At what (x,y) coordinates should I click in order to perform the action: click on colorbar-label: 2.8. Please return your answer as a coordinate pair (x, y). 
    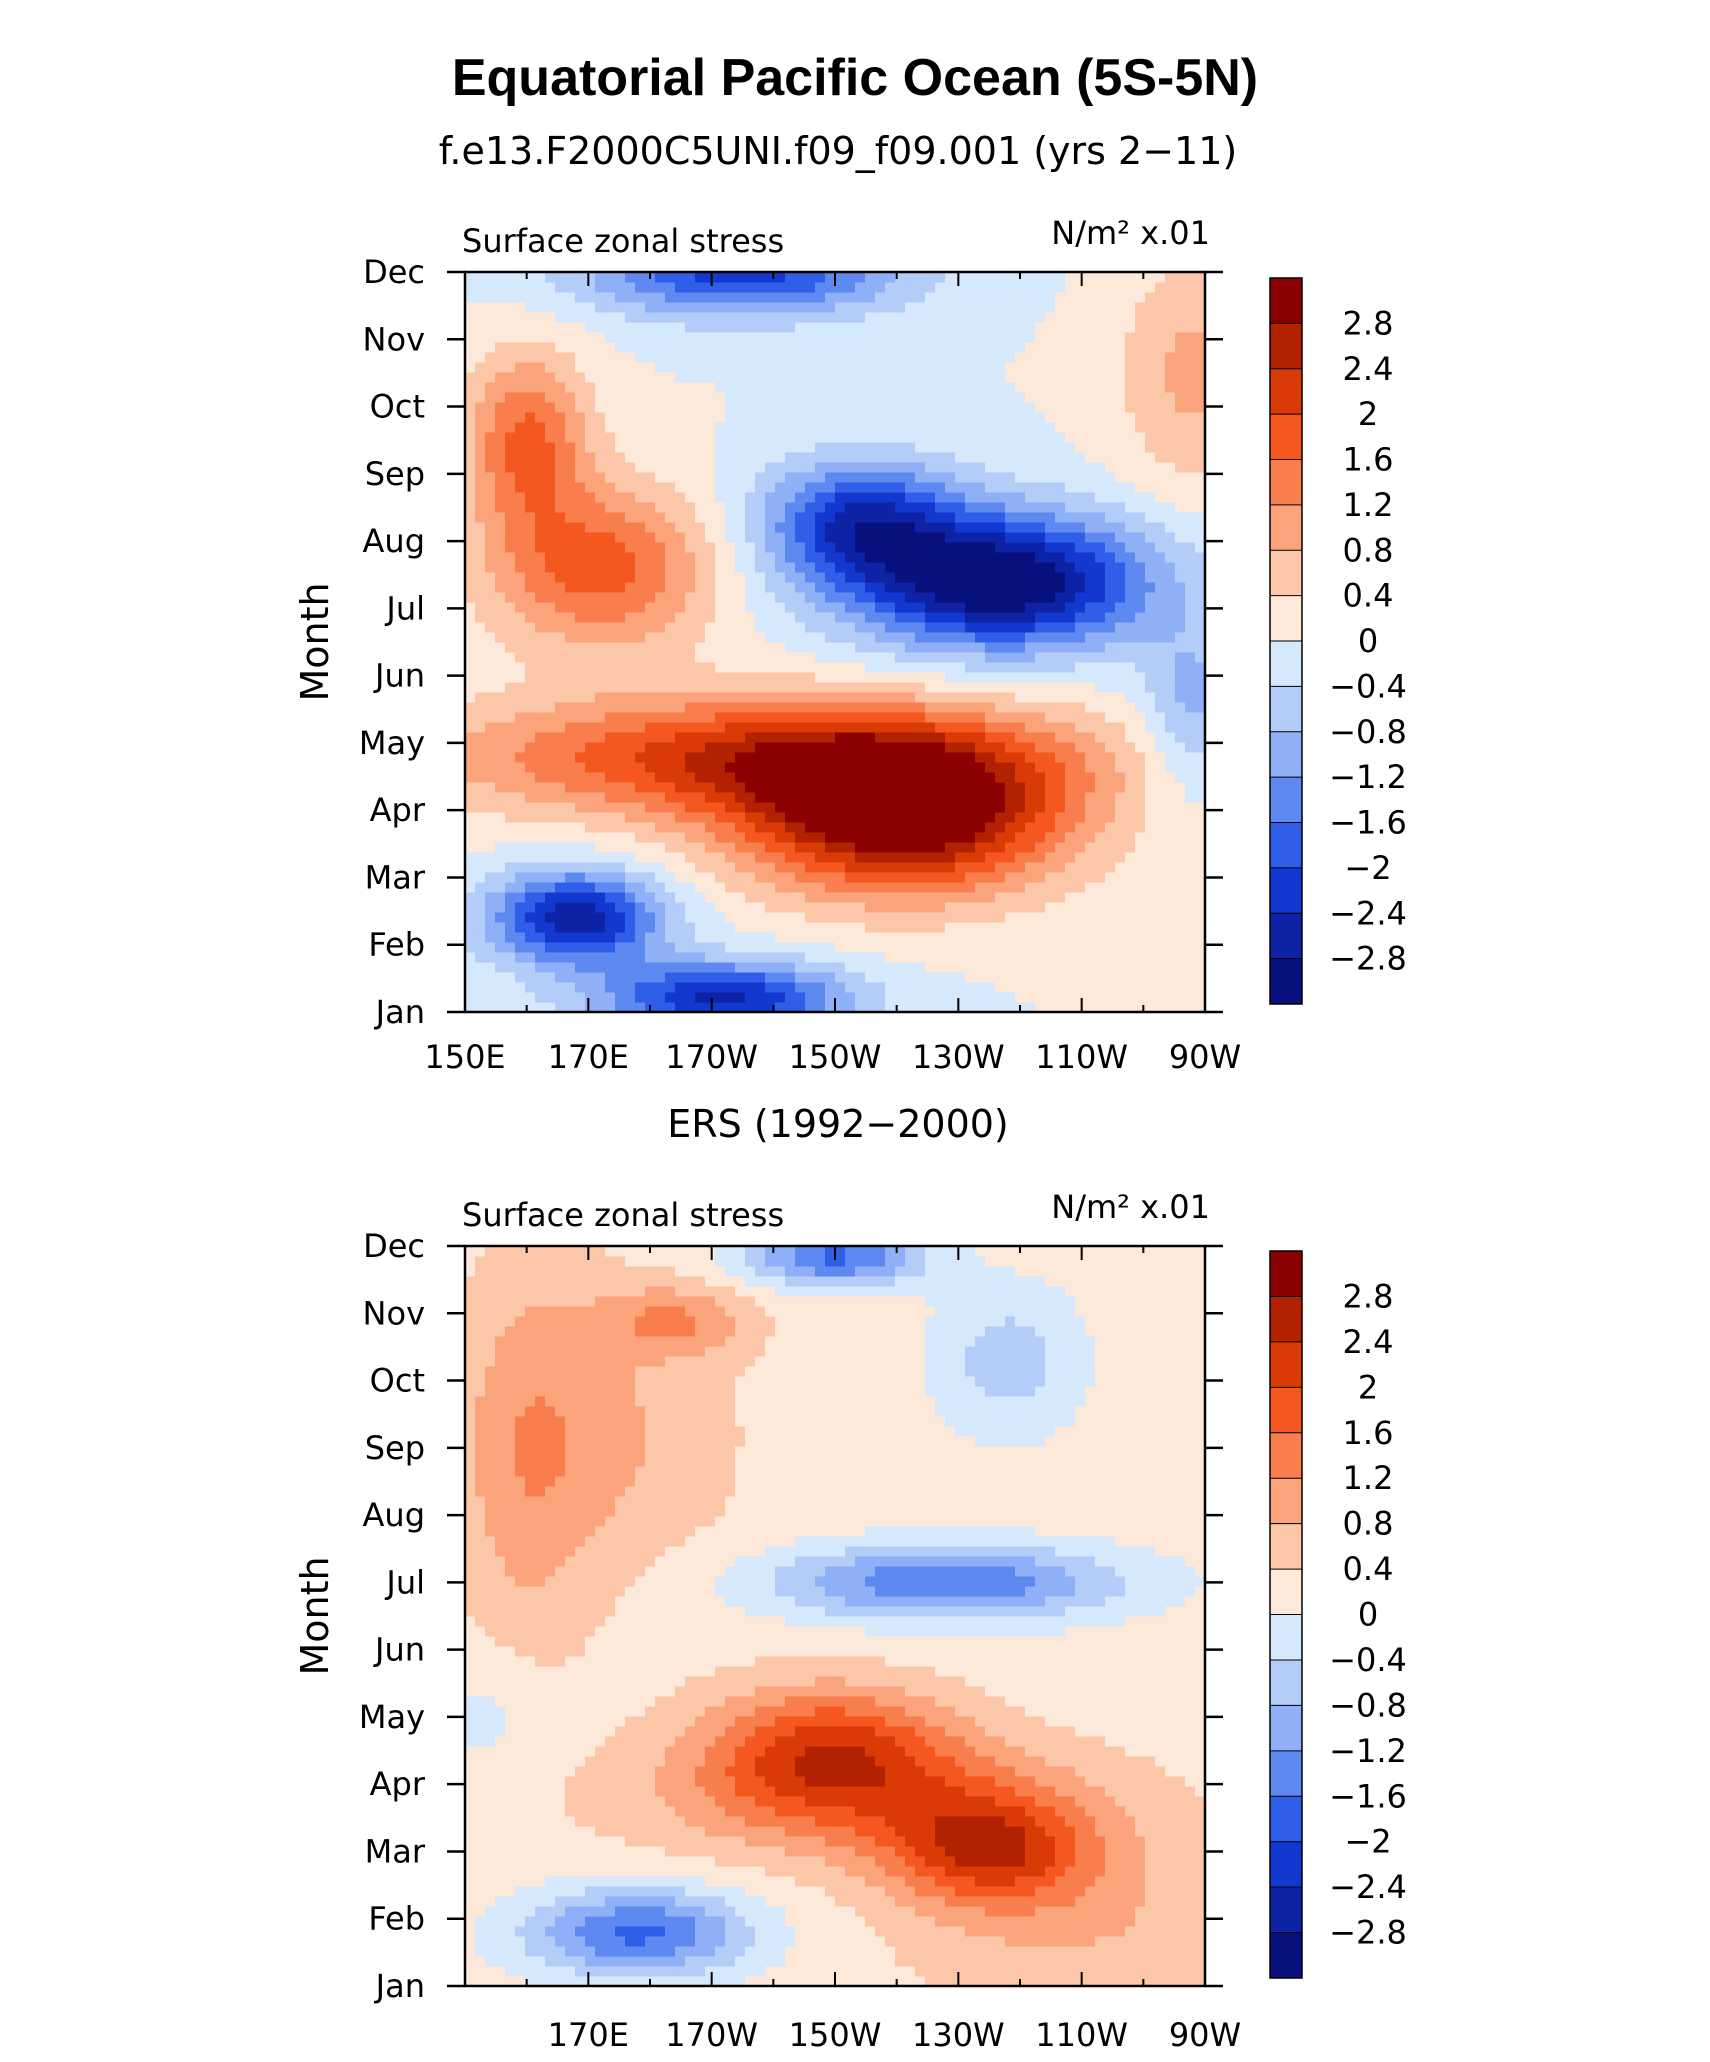
    Looking at the image, I should click on (1368, 1296).